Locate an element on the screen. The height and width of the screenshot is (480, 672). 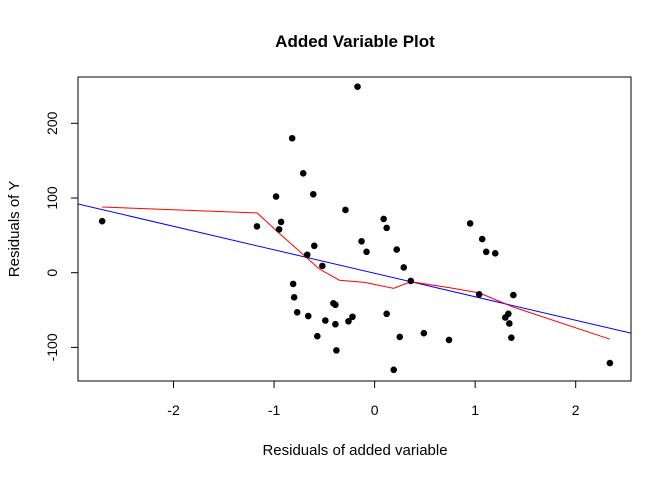
x-tick-label: 0 is located at coordinates (375, 410).